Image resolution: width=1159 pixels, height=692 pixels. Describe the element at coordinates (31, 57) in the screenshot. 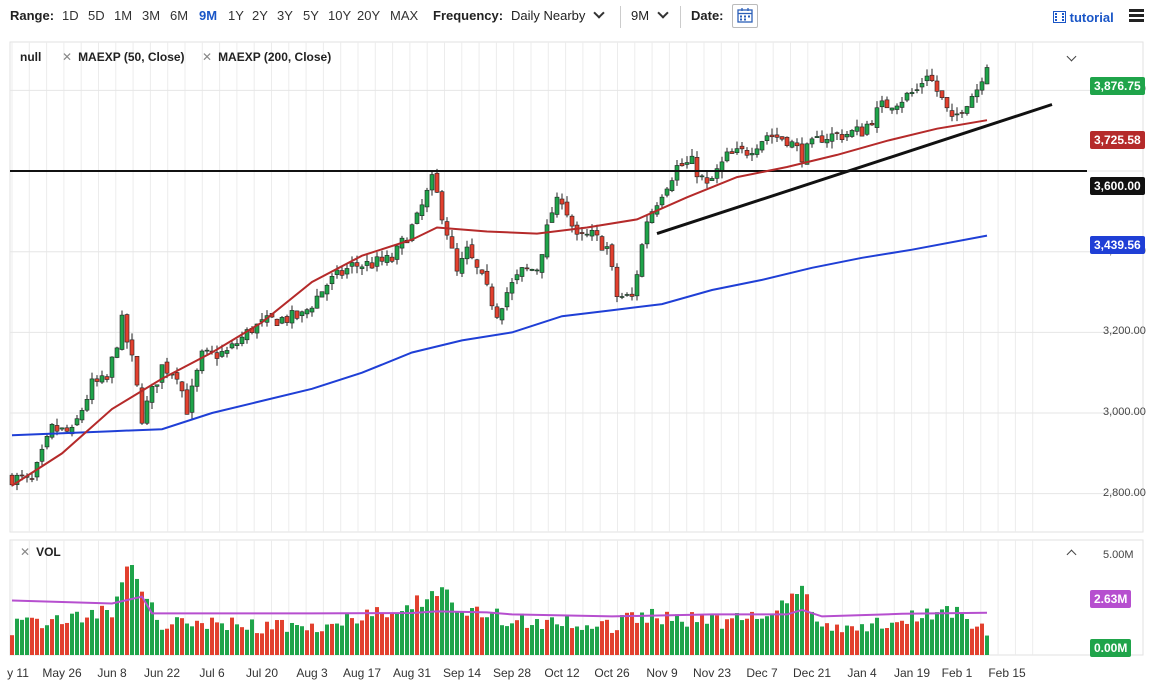

I see `legend-main-label: null` at that location.